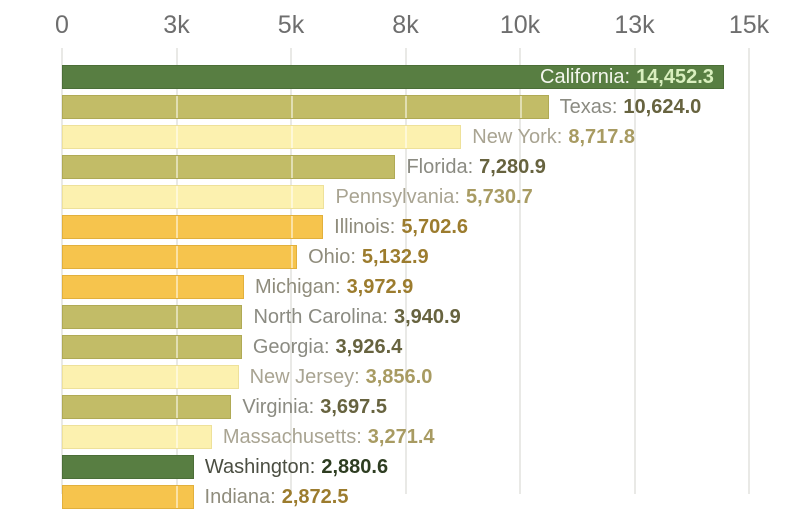 The image size is (800, 510). I want to click on x-axis-tick-label: 8k, so click(405, 25).